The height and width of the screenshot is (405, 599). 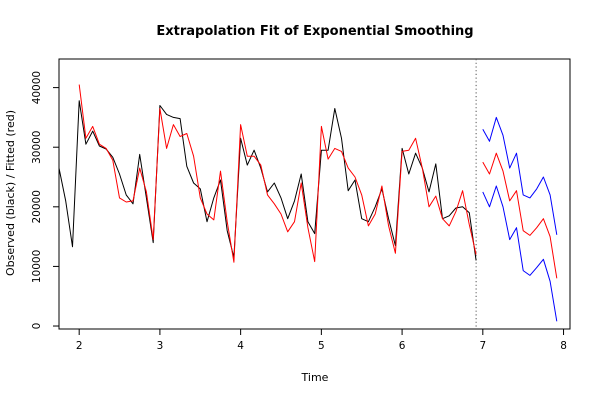 I want to click on y-tick-label: 40000, so click(x=37, y=87).